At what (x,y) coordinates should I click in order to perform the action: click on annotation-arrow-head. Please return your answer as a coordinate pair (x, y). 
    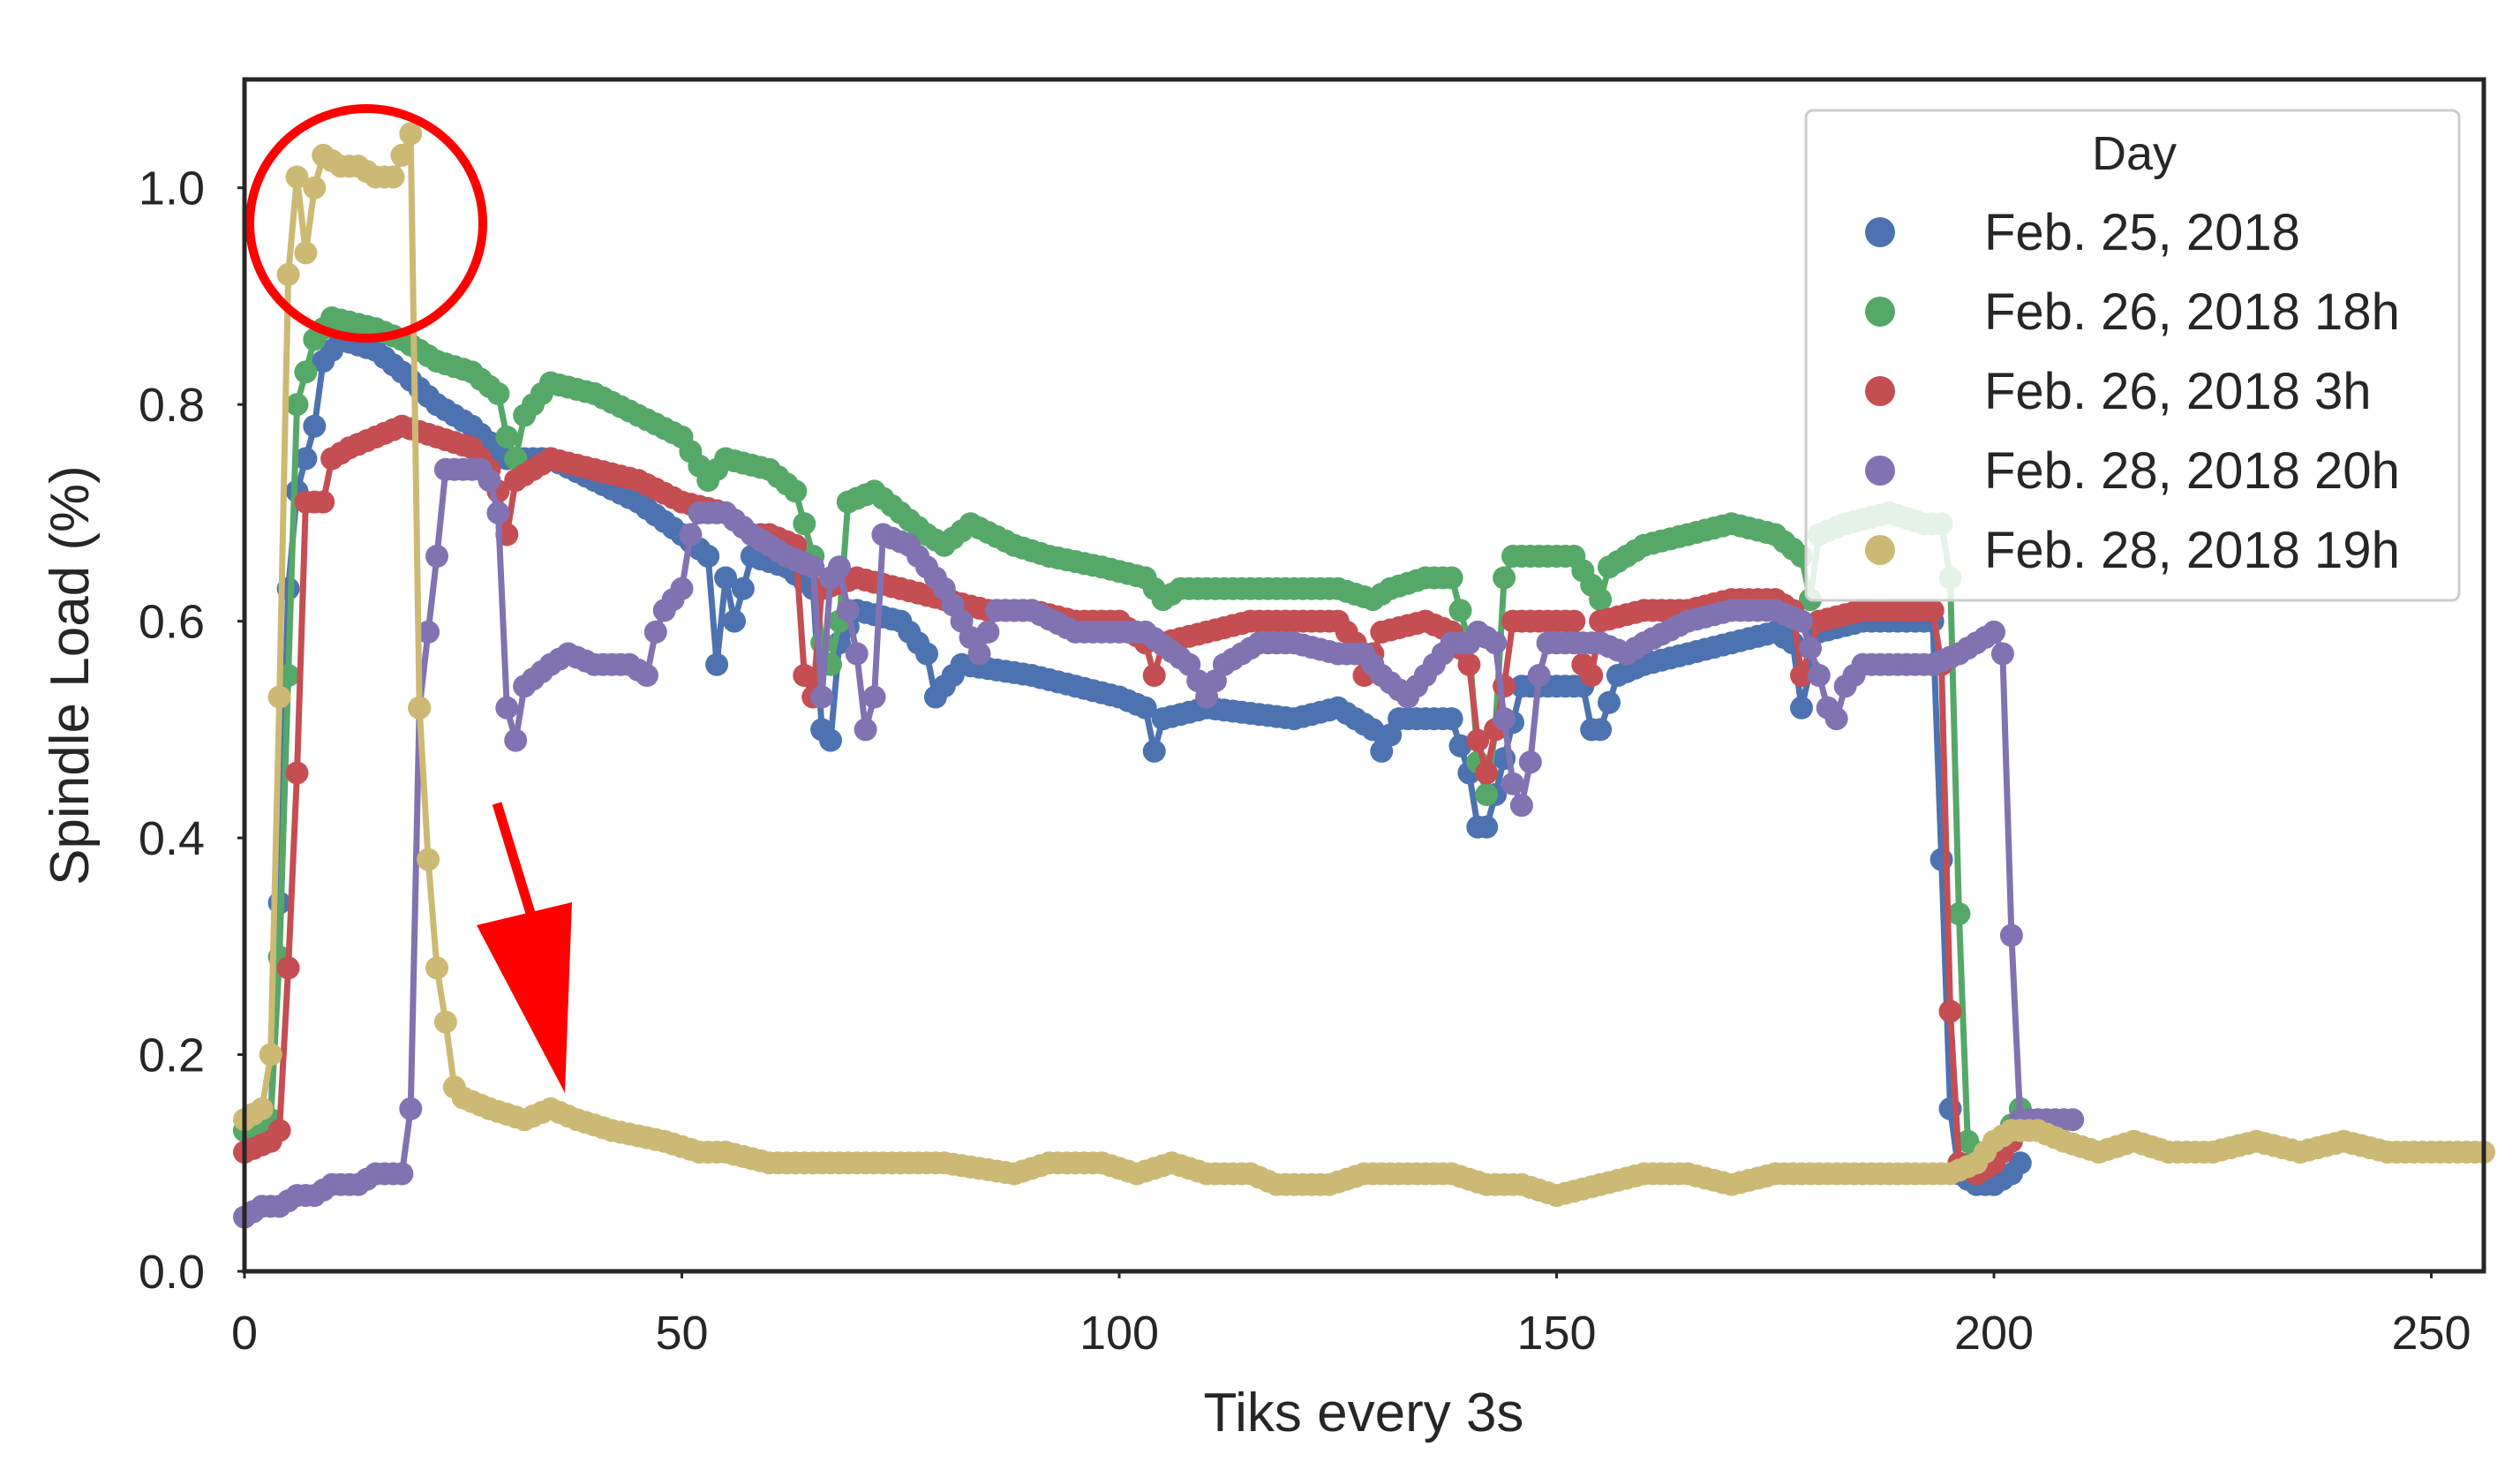
    Looking at the image, I should click on (524, 998).